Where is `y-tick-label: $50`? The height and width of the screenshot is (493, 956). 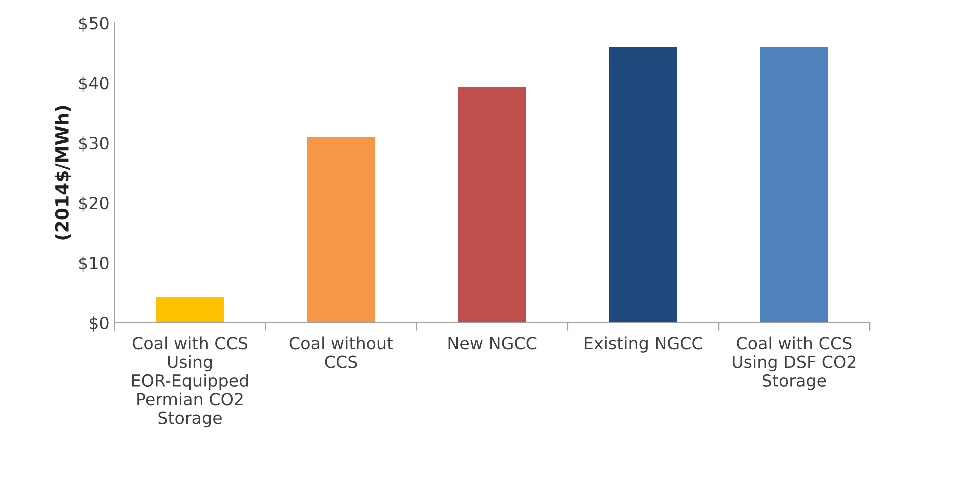 y-tick-label: $50 is located at coordinates (94, 24).